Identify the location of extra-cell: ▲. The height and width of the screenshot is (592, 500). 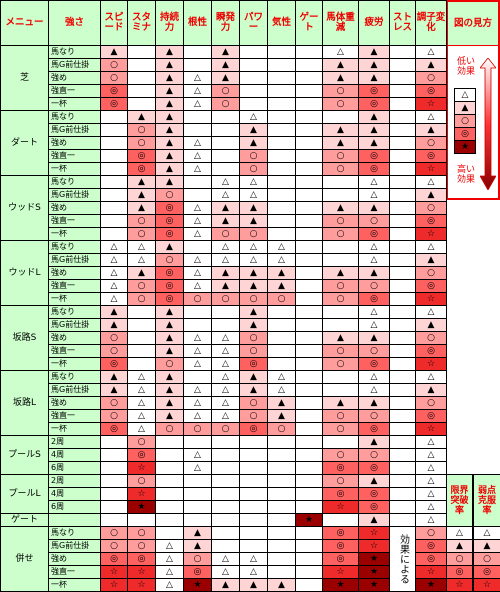
(486, 546).